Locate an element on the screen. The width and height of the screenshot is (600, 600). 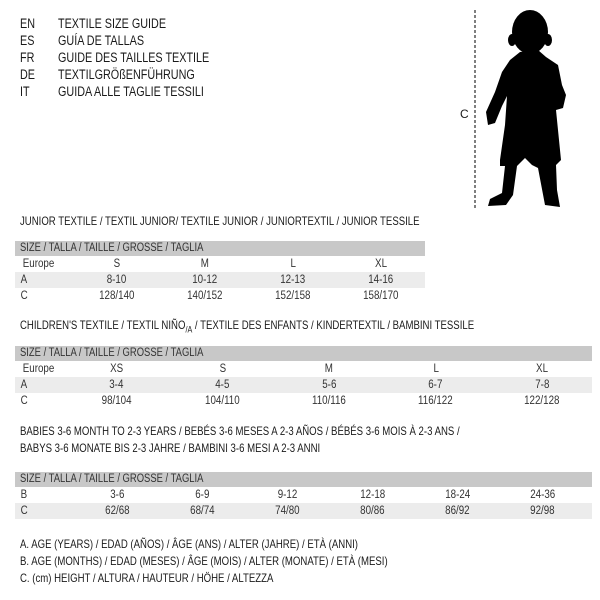
table-row: C 62/68 68/74 74/80 80/86 86/92 92/98 is located at coordinates (303, 511).